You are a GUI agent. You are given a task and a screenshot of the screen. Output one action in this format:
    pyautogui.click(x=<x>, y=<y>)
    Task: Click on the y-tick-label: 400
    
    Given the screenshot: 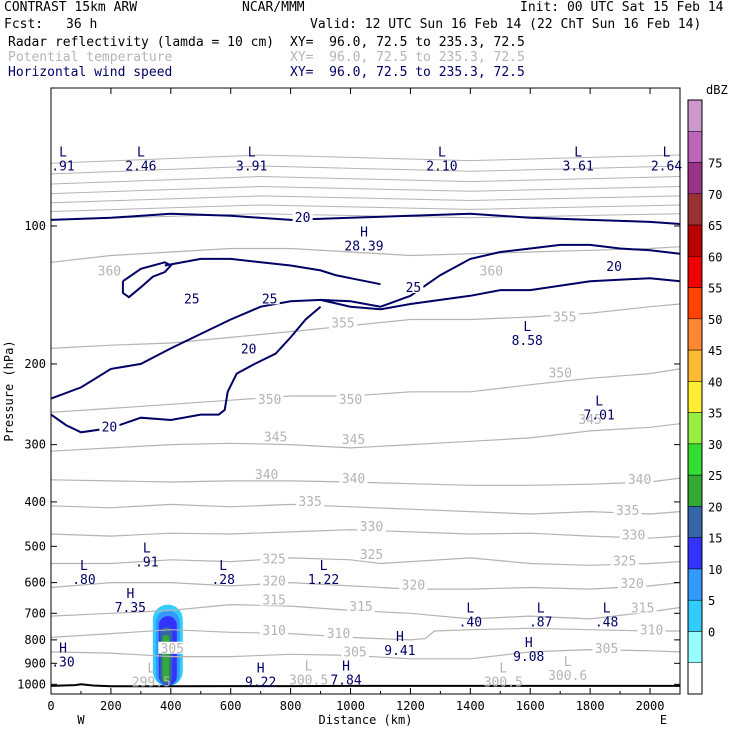 What is the action you would take?
    pyautogui.click(x=35, y=502)
    